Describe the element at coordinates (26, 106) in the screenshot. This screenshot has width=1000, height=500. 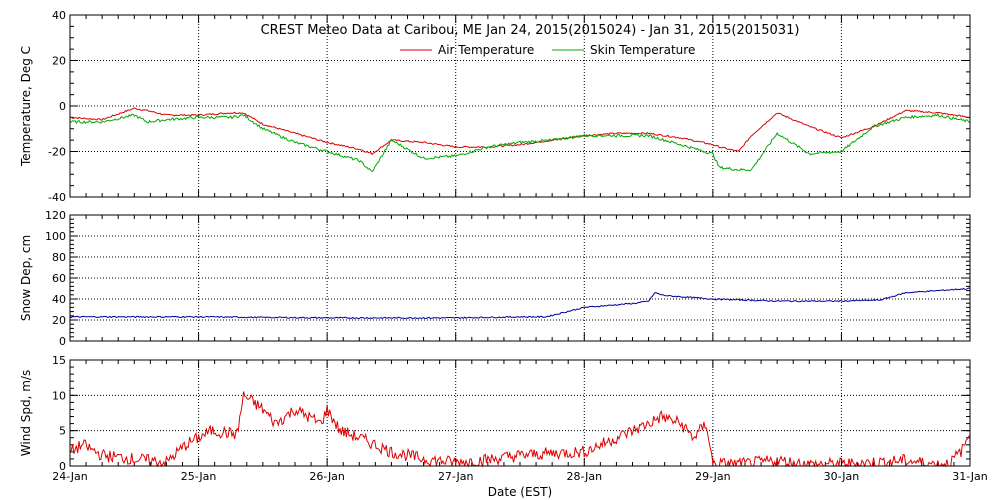
I see `temperature-y-axis-title: Temperature, Deg C` at that location.